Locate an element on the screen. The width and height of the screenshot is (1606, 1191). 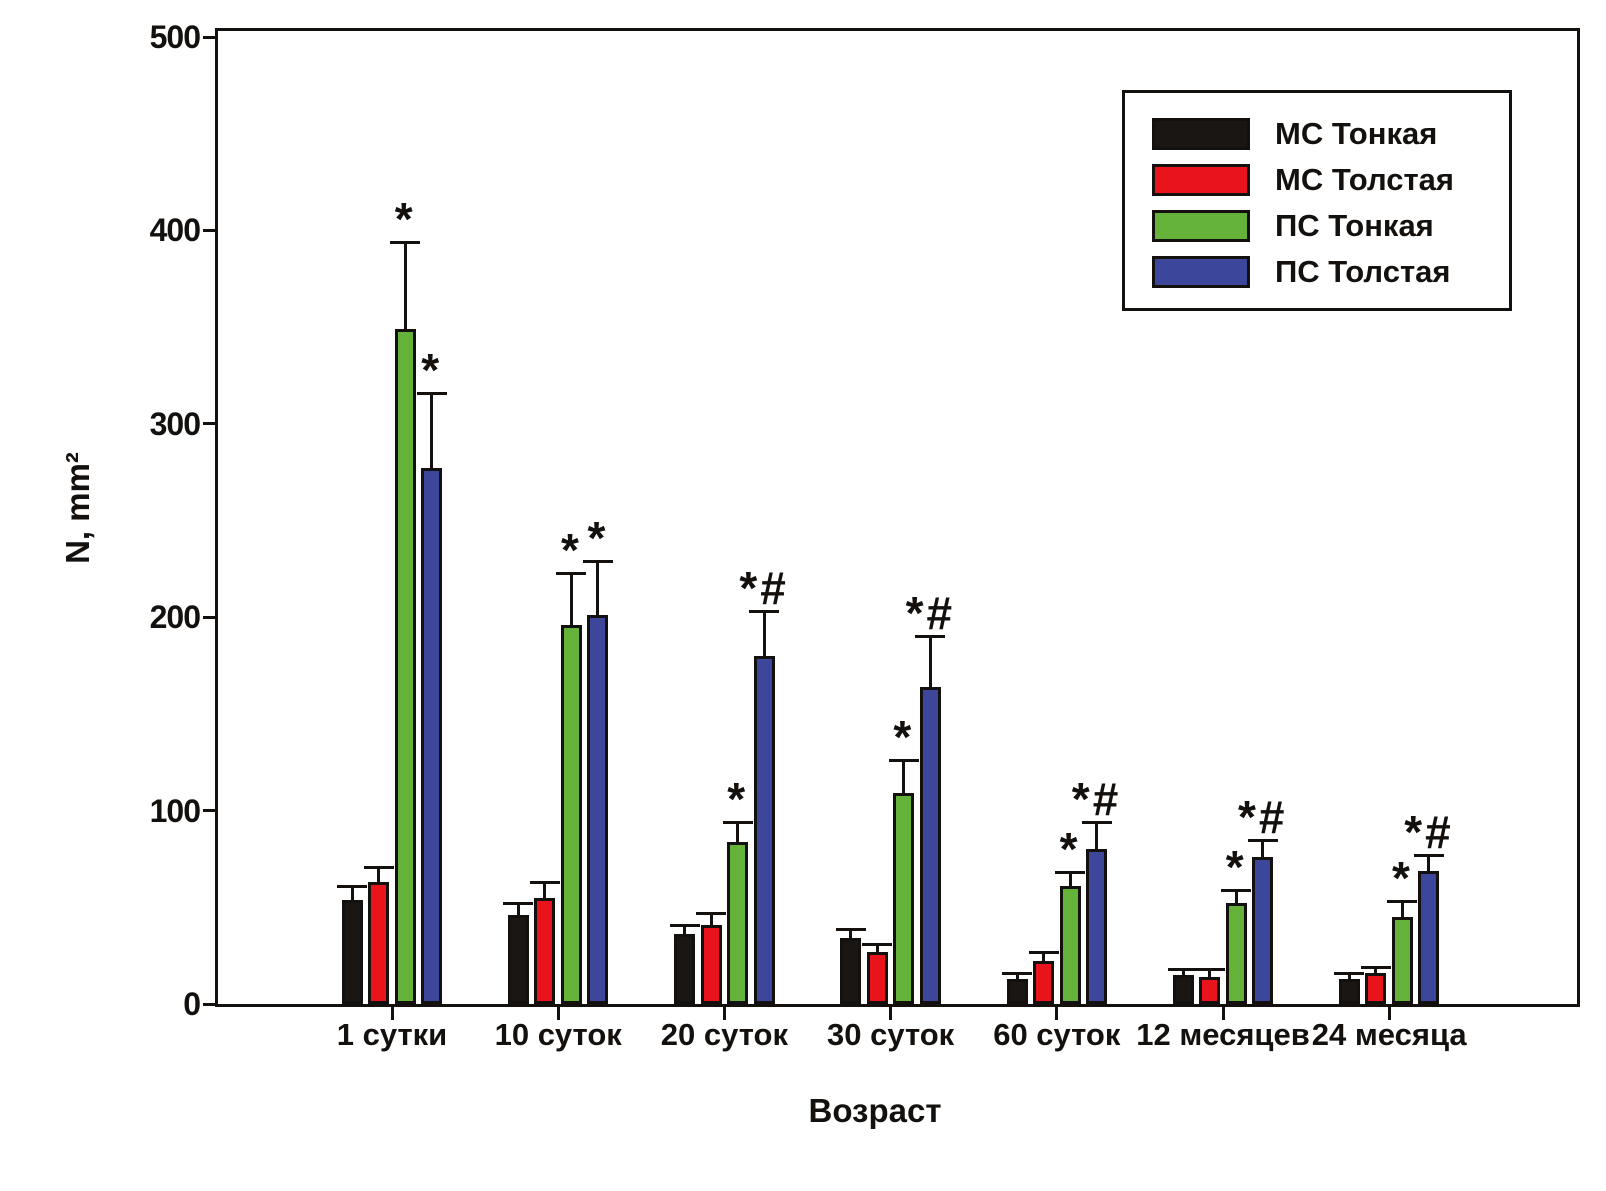
legend: МС Тонкая МС Толстая ПС Тонкая ПС Толстая is located at coordinates (1317, 200).